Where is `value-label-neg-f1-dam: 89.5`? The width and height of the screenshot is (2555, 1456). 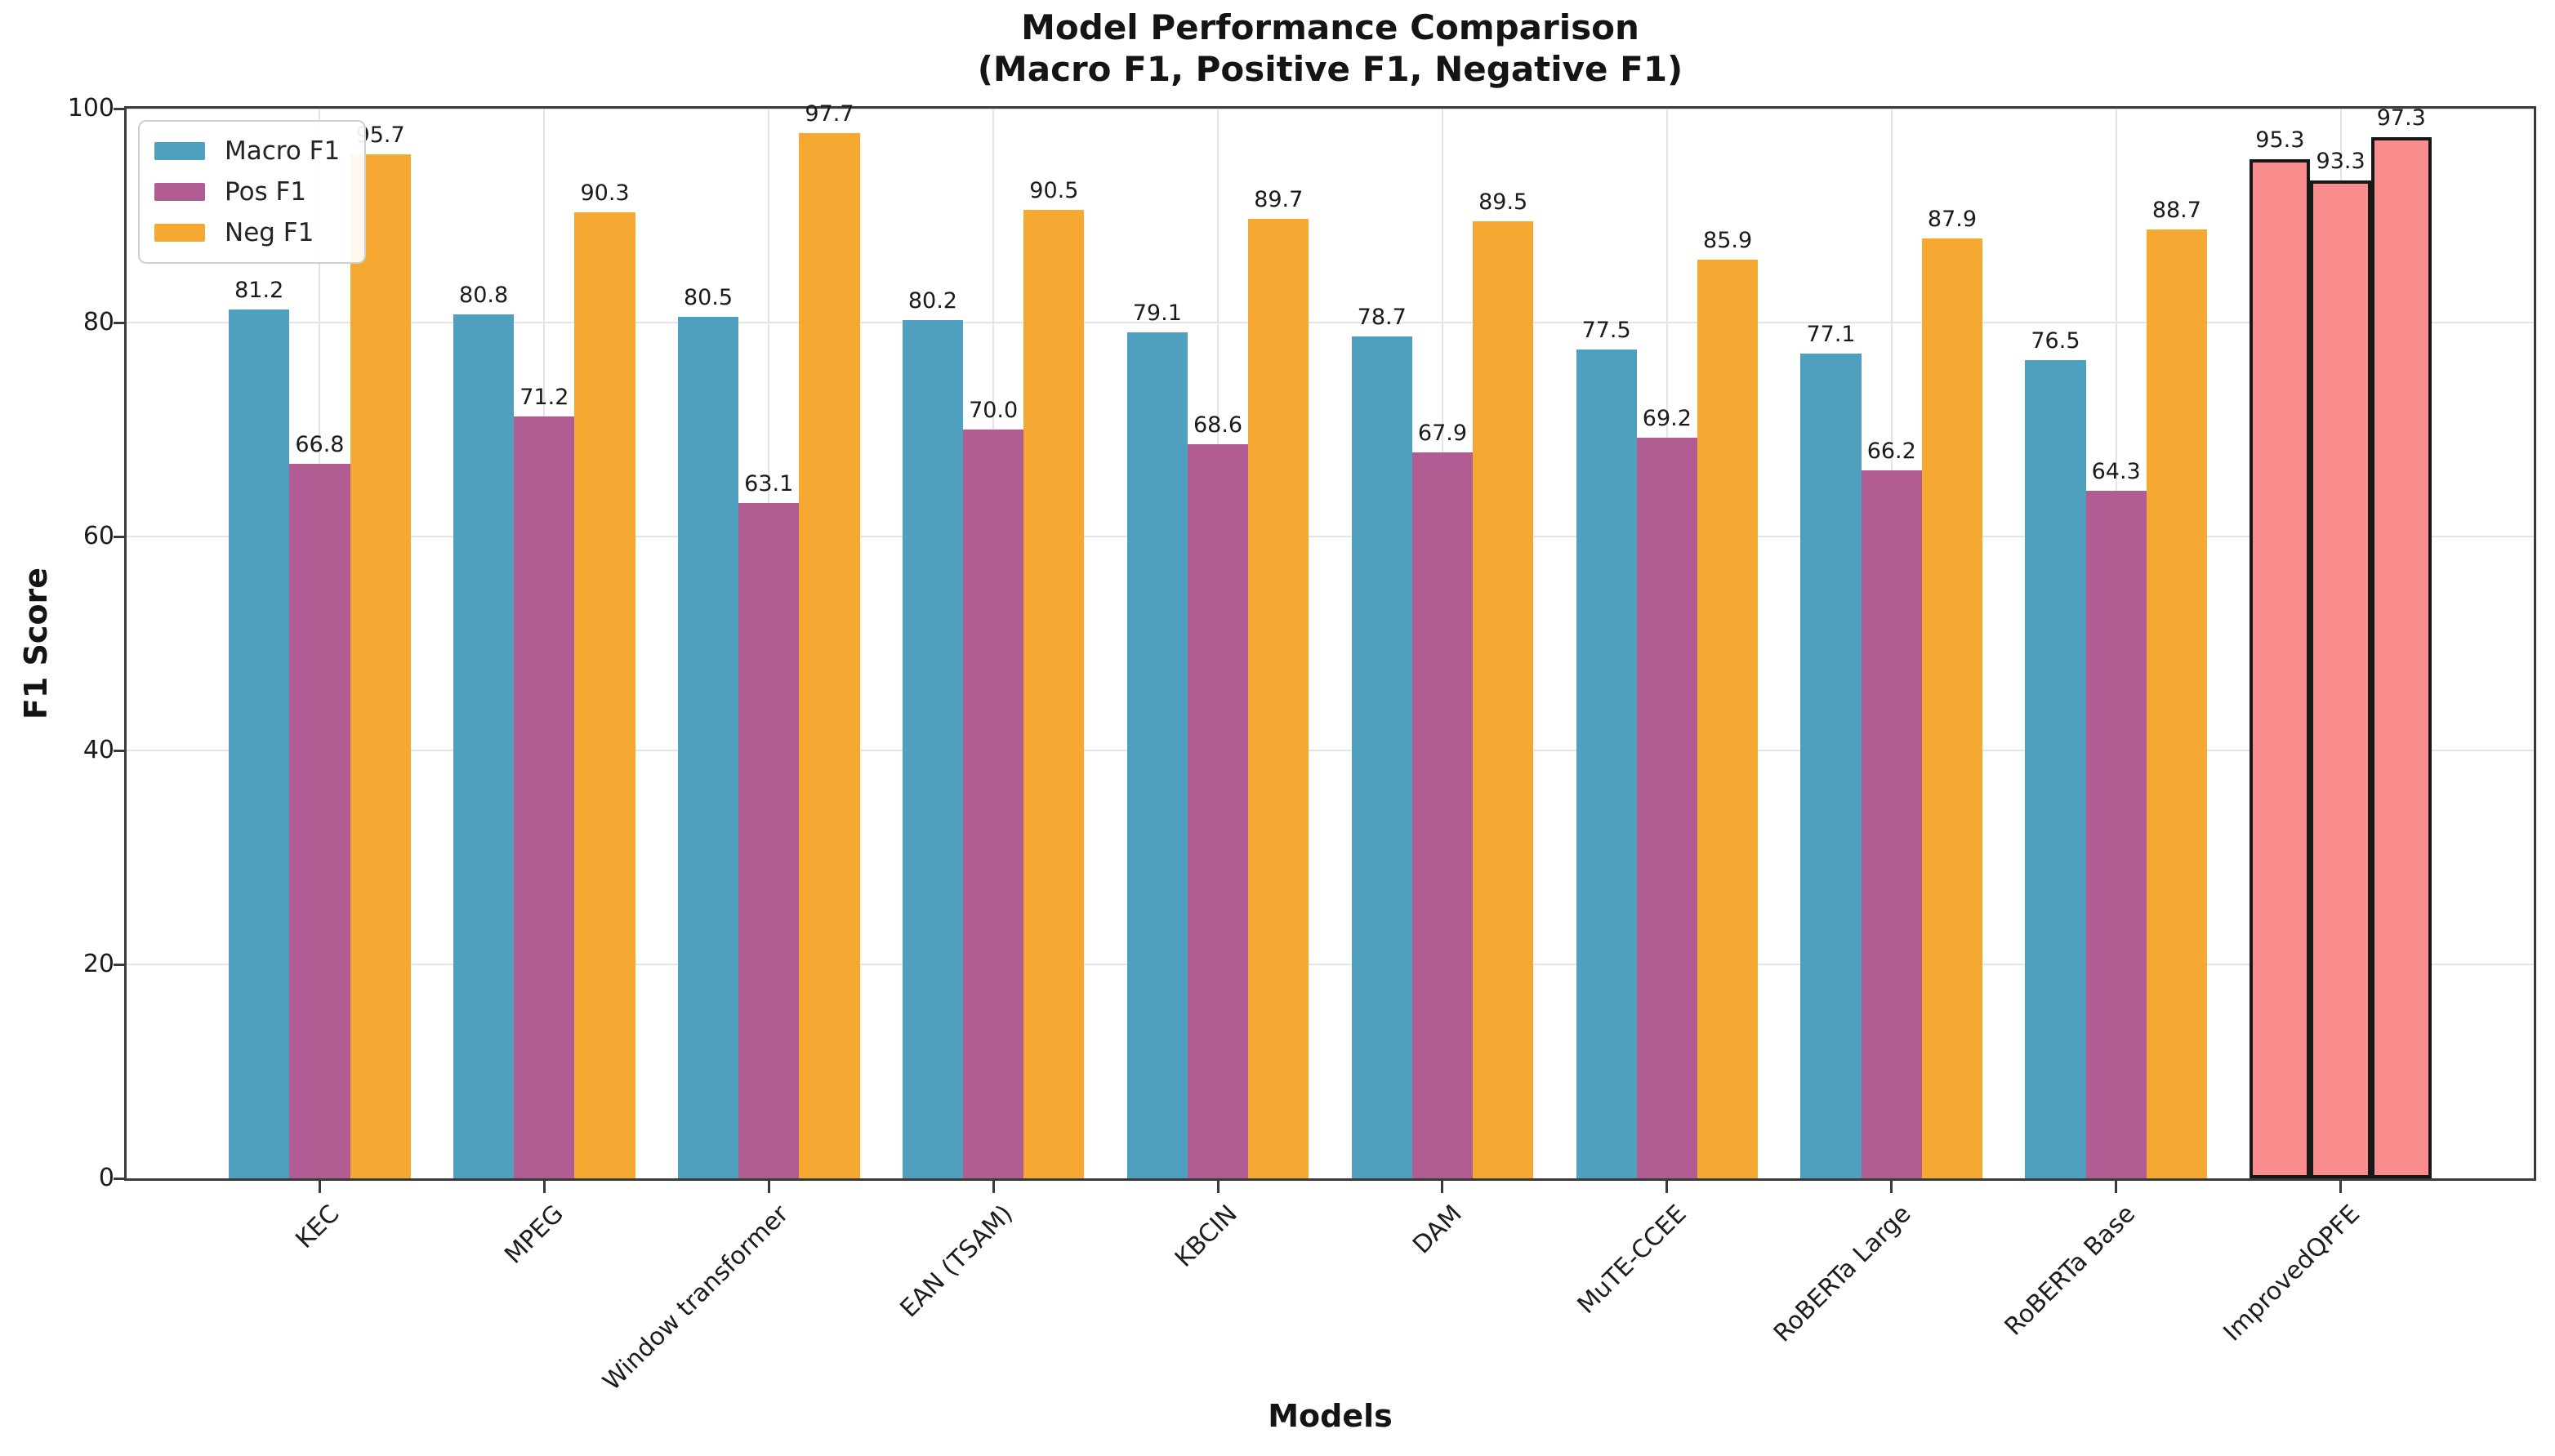
value-label-neg-f1-dam: 89.5 is located at coordinates (1503, 202).